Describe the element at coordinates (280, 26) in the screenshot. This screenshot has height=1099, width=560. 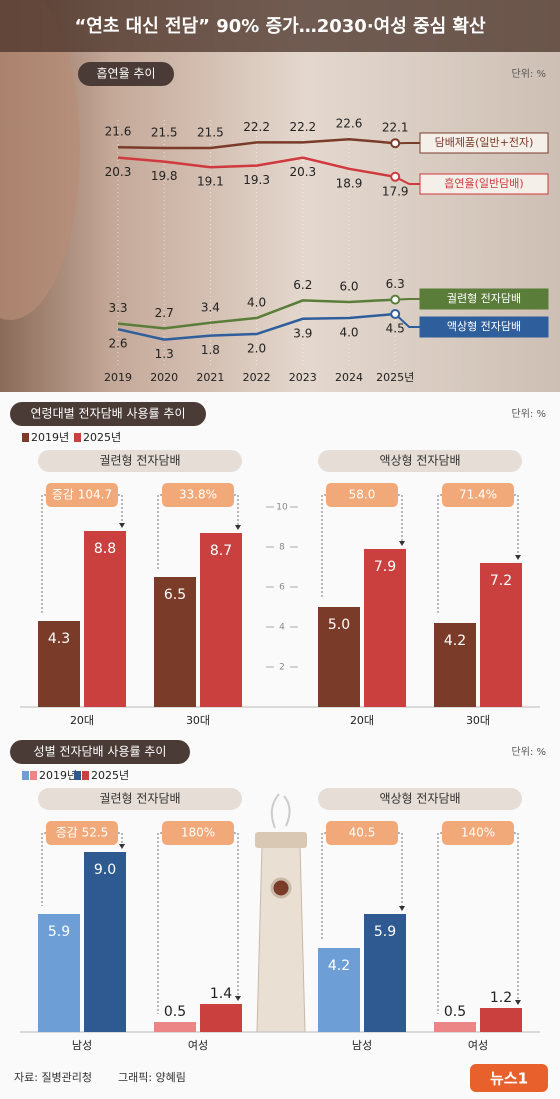
I see `title-band` at that location.